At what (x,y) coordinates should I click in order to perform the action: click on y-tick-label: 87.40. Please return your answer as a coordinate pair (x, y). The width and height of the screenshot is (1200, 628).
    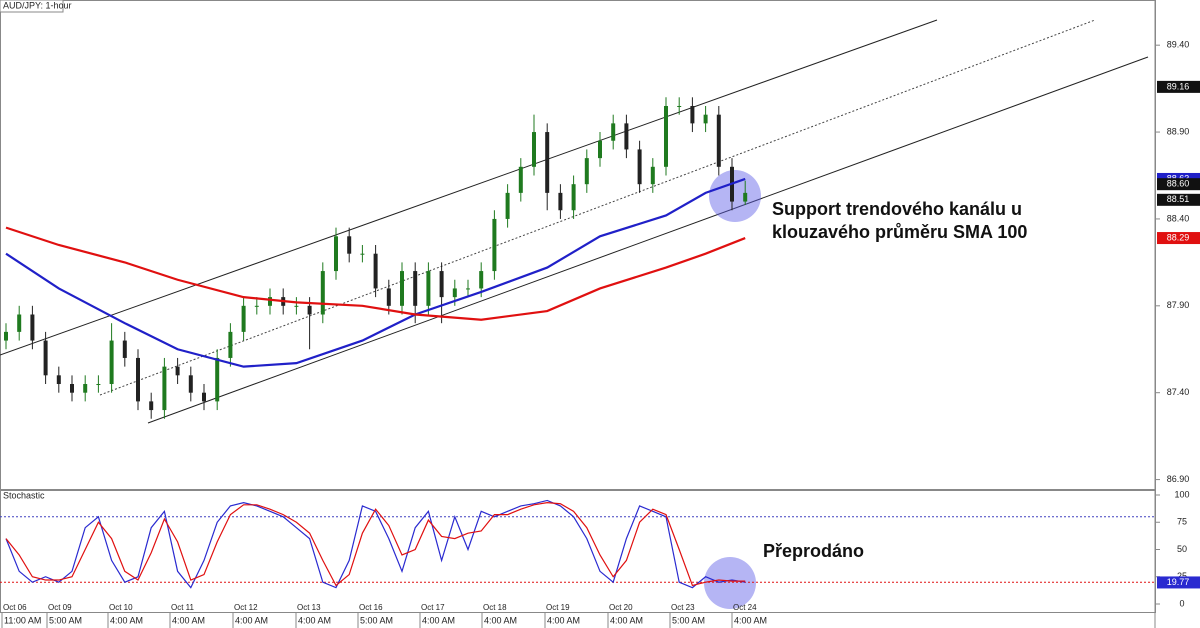
    Looking at the image, I should click on (1178, 392).